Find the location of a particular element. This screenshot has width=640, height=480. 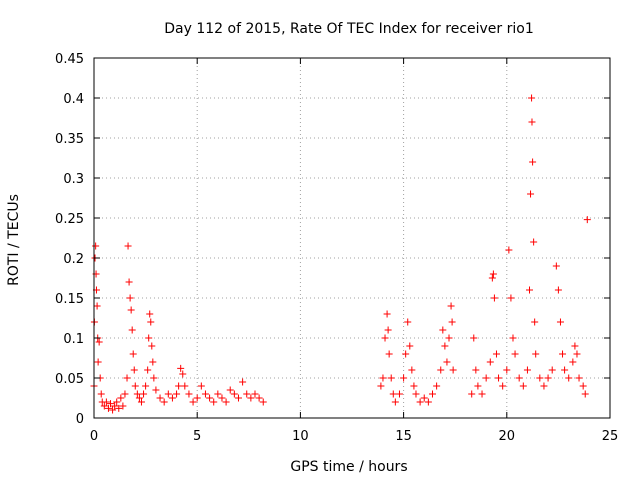

y-tick-label: 0.35 is located at coordinates (69, 139).